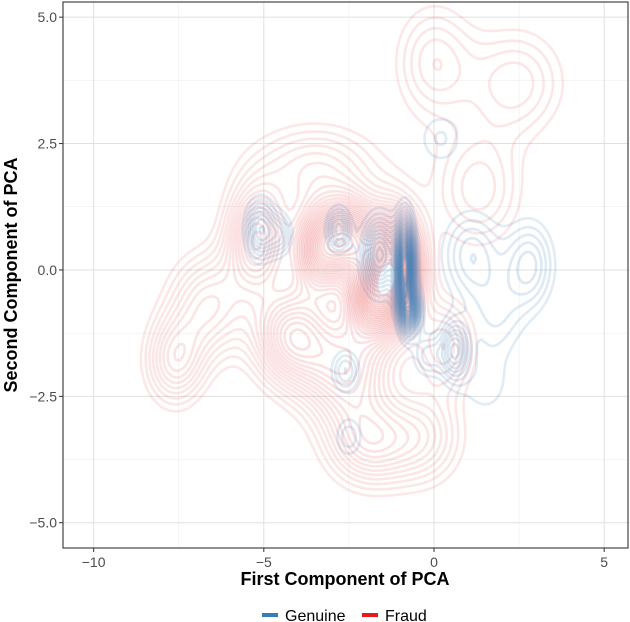 The width and height of the screenshot is (630, 622). I want to click on x-axis-ticks: −10 −5 0 5, so click(345, 559).